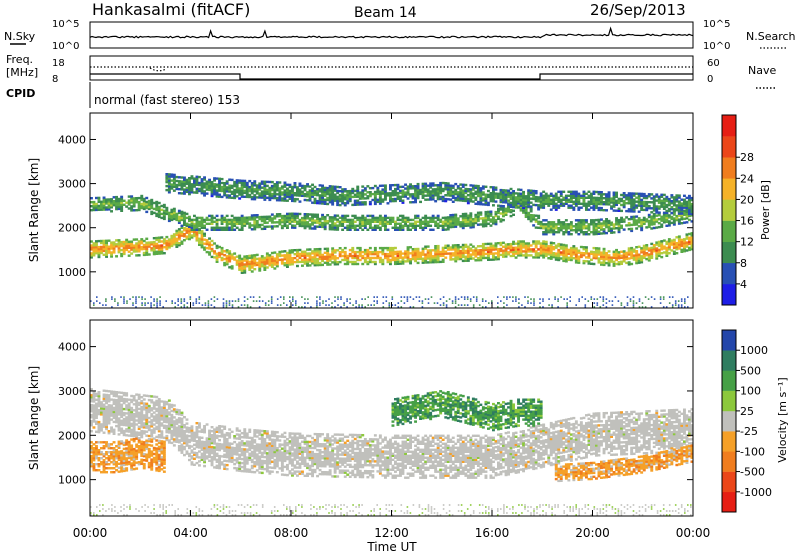  I want to click on velocity-cbar-label: -500, so click(752, 472).